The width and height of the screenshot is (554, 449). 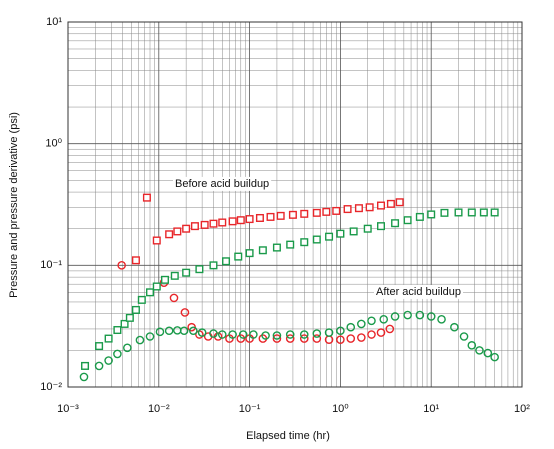 I want to click on x-tick-label: 10¹, so click(x=431, y=409).